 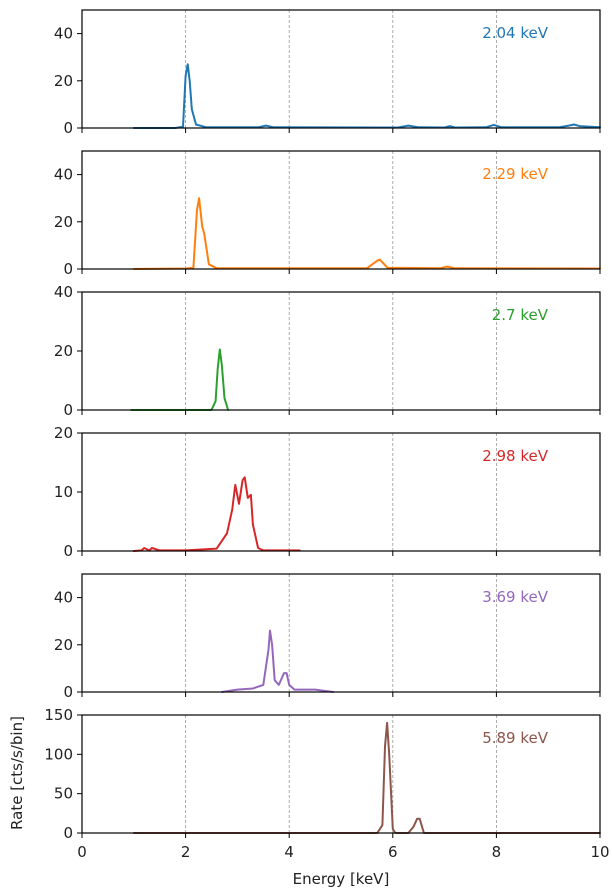 What do you see at coordinates (497, 852) in the screenshot?
I see `x-tick-label: 8` at bounding box center [497, 852].